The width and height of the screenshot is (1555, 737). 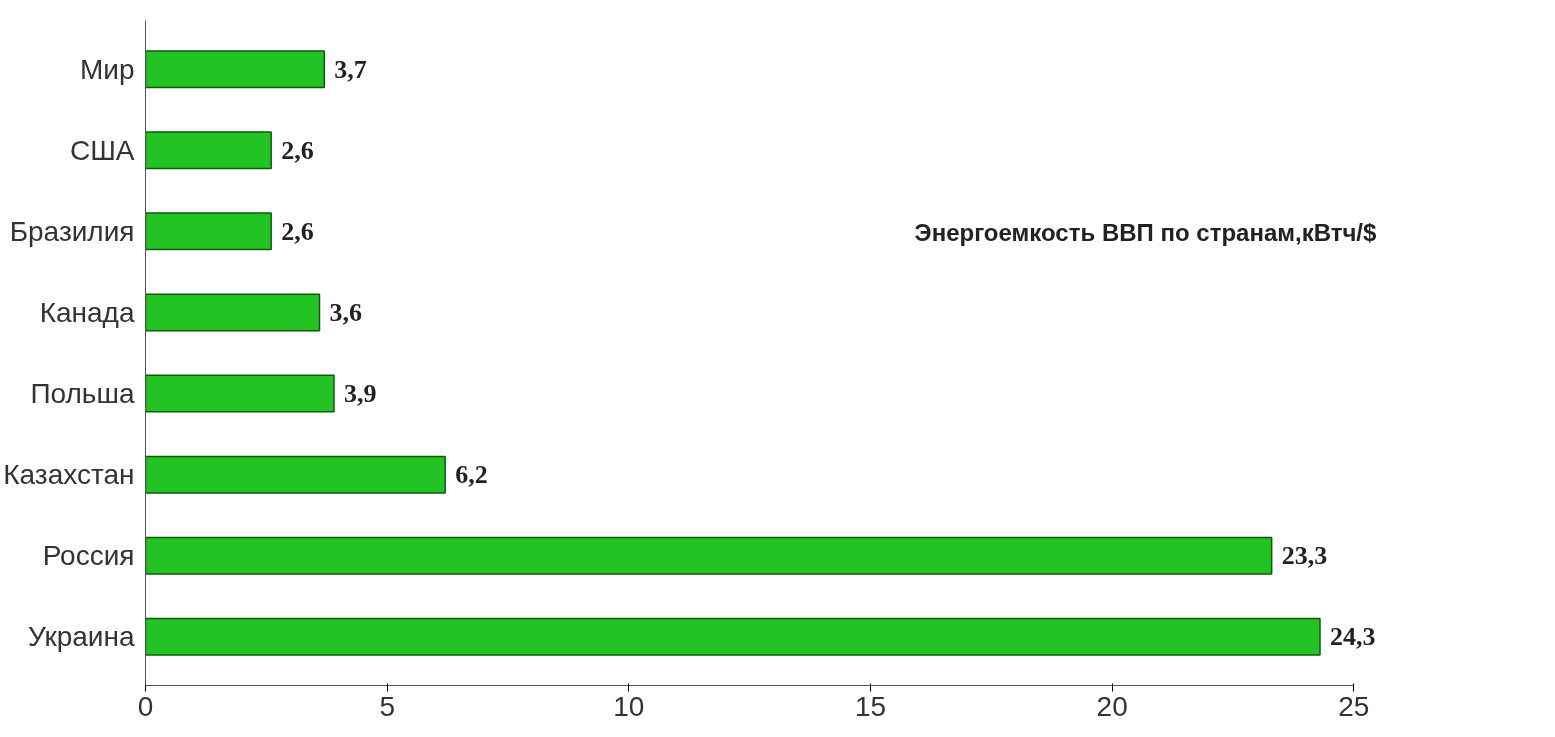 I want to click on y-tick-label: Казахстан, so click(x=69, y=475).